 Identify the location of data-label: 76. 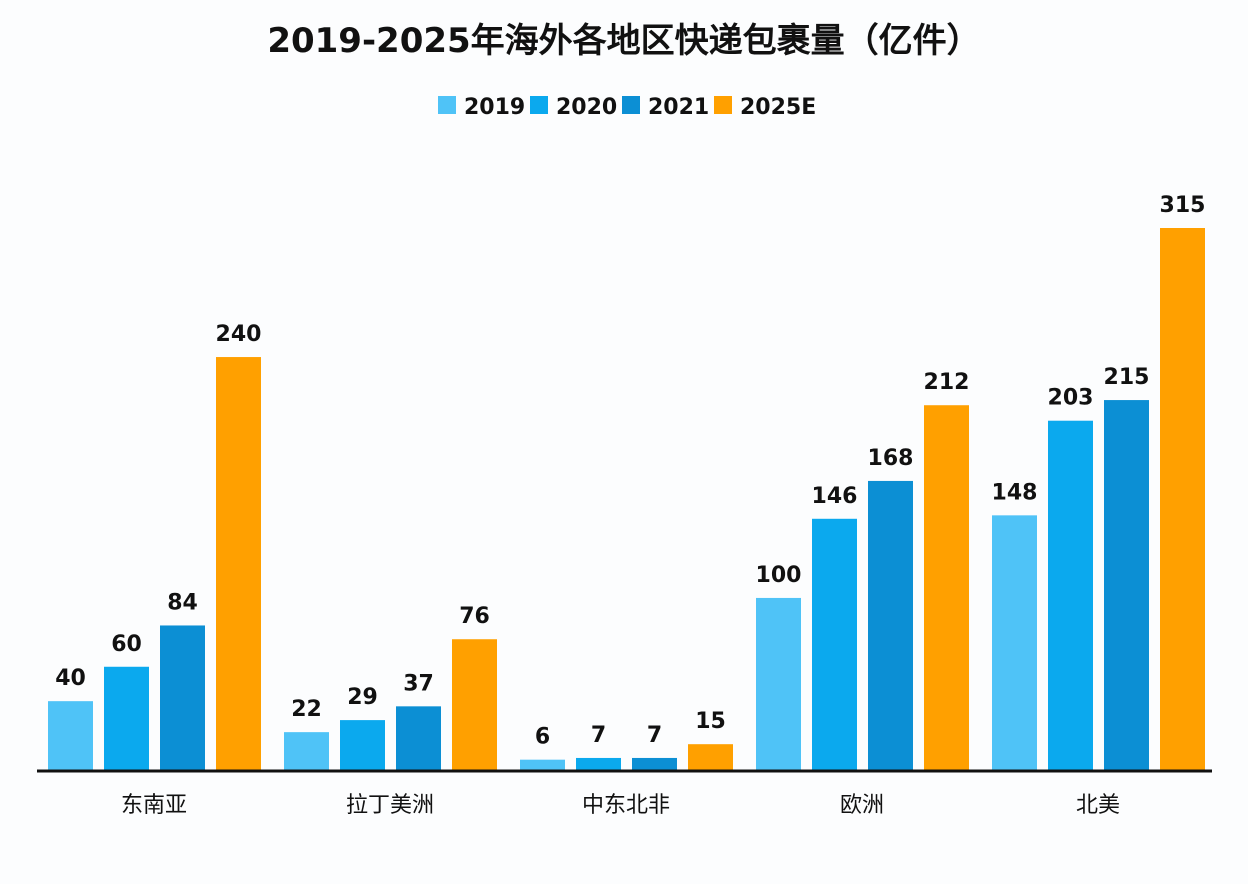
(474, 616).